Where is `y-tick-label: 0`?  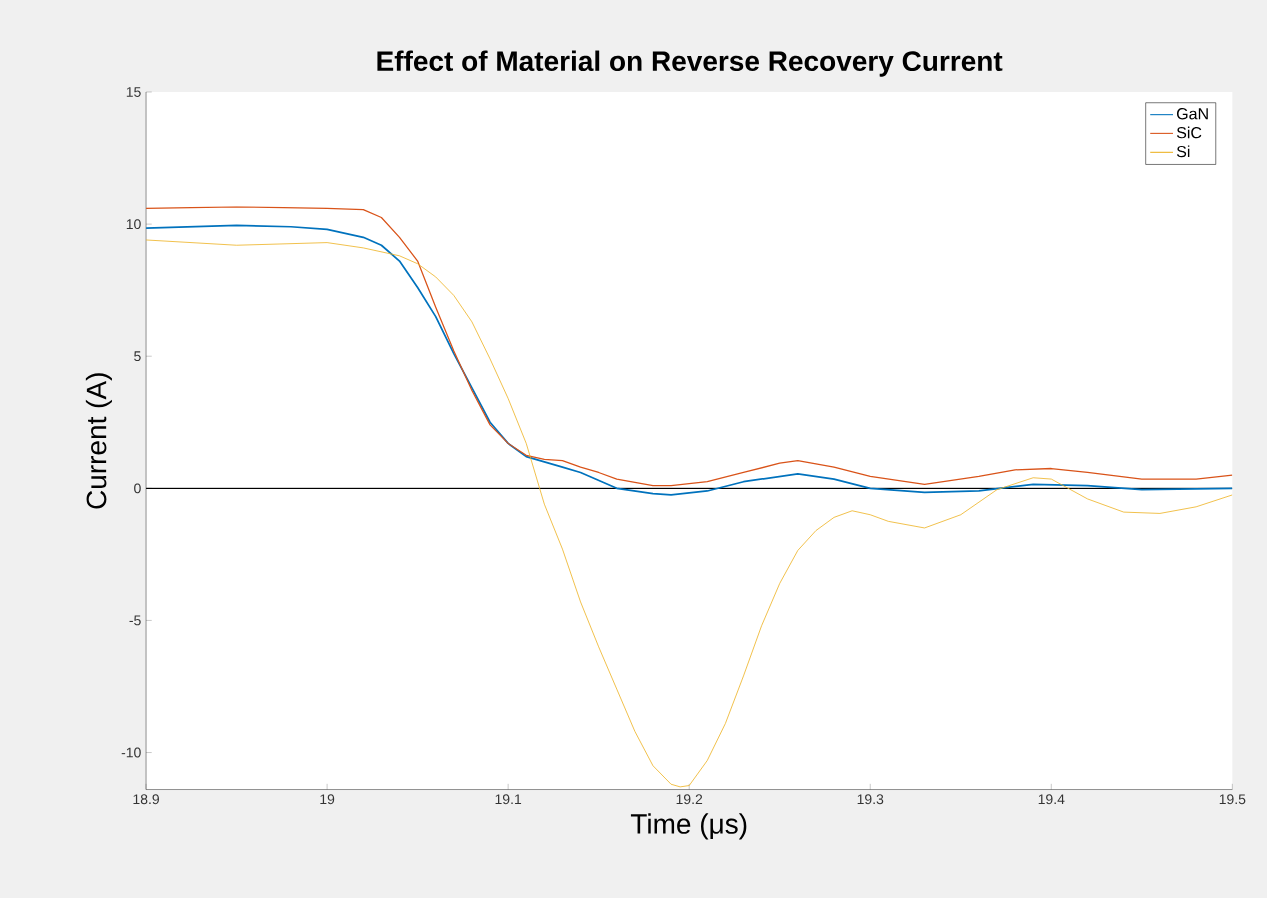
y-tick-label: 0 is located at coordinates (137, 488).